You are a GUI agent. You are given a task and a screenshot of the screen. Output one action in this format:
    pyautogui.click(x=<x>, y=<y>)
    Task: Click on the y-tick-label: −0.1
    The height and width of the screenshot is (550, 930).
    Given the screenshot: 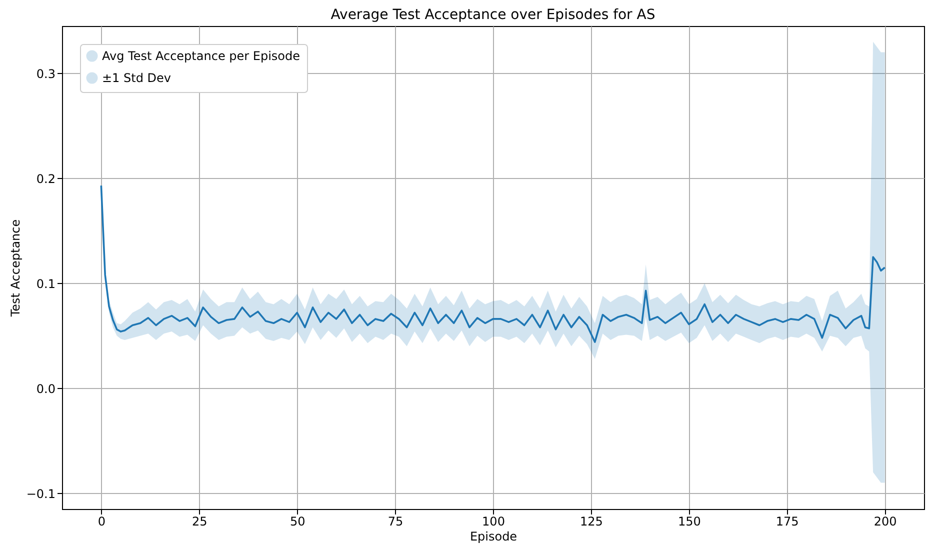 What is the action you would take?
    pyautogui.click(x=41, y=493)
    